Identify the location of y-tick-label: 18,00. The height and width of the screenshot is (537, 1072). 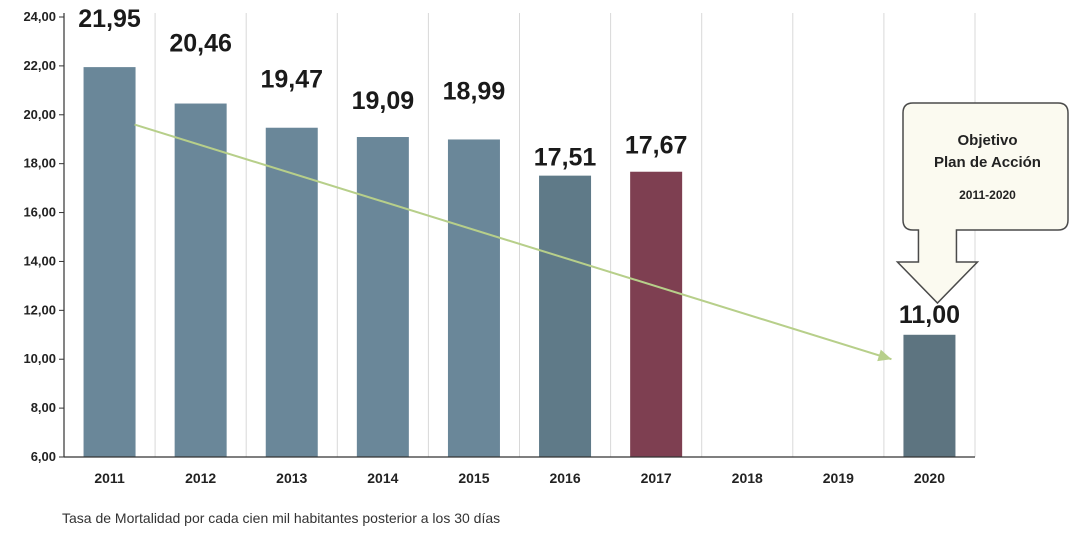
(39, 163).